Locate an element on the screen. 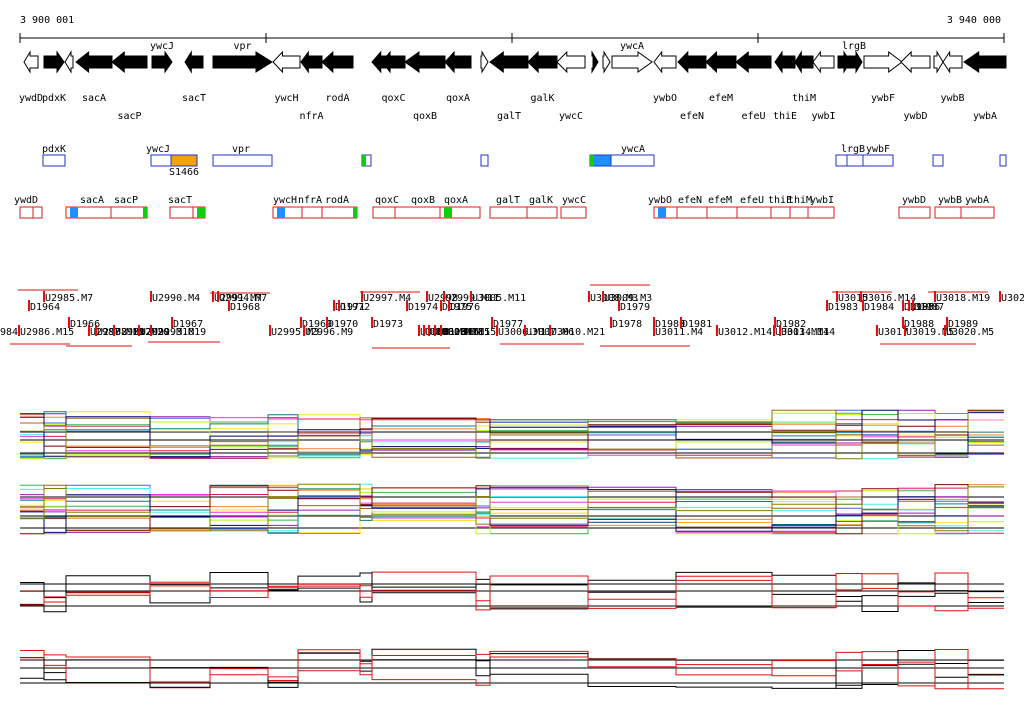 The image size is (1024, 714). transcript-label: D1974 is located at coordinates (423, 307).